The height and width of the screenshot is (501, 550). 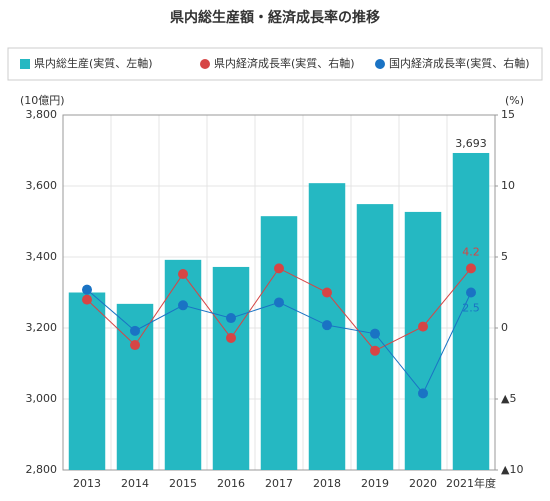 What do you see at coordinates (284, 63) in the screenshot?
I see `legend-label: 県内経済成長率(実質、右軸)` at bounding box center [284, 63].